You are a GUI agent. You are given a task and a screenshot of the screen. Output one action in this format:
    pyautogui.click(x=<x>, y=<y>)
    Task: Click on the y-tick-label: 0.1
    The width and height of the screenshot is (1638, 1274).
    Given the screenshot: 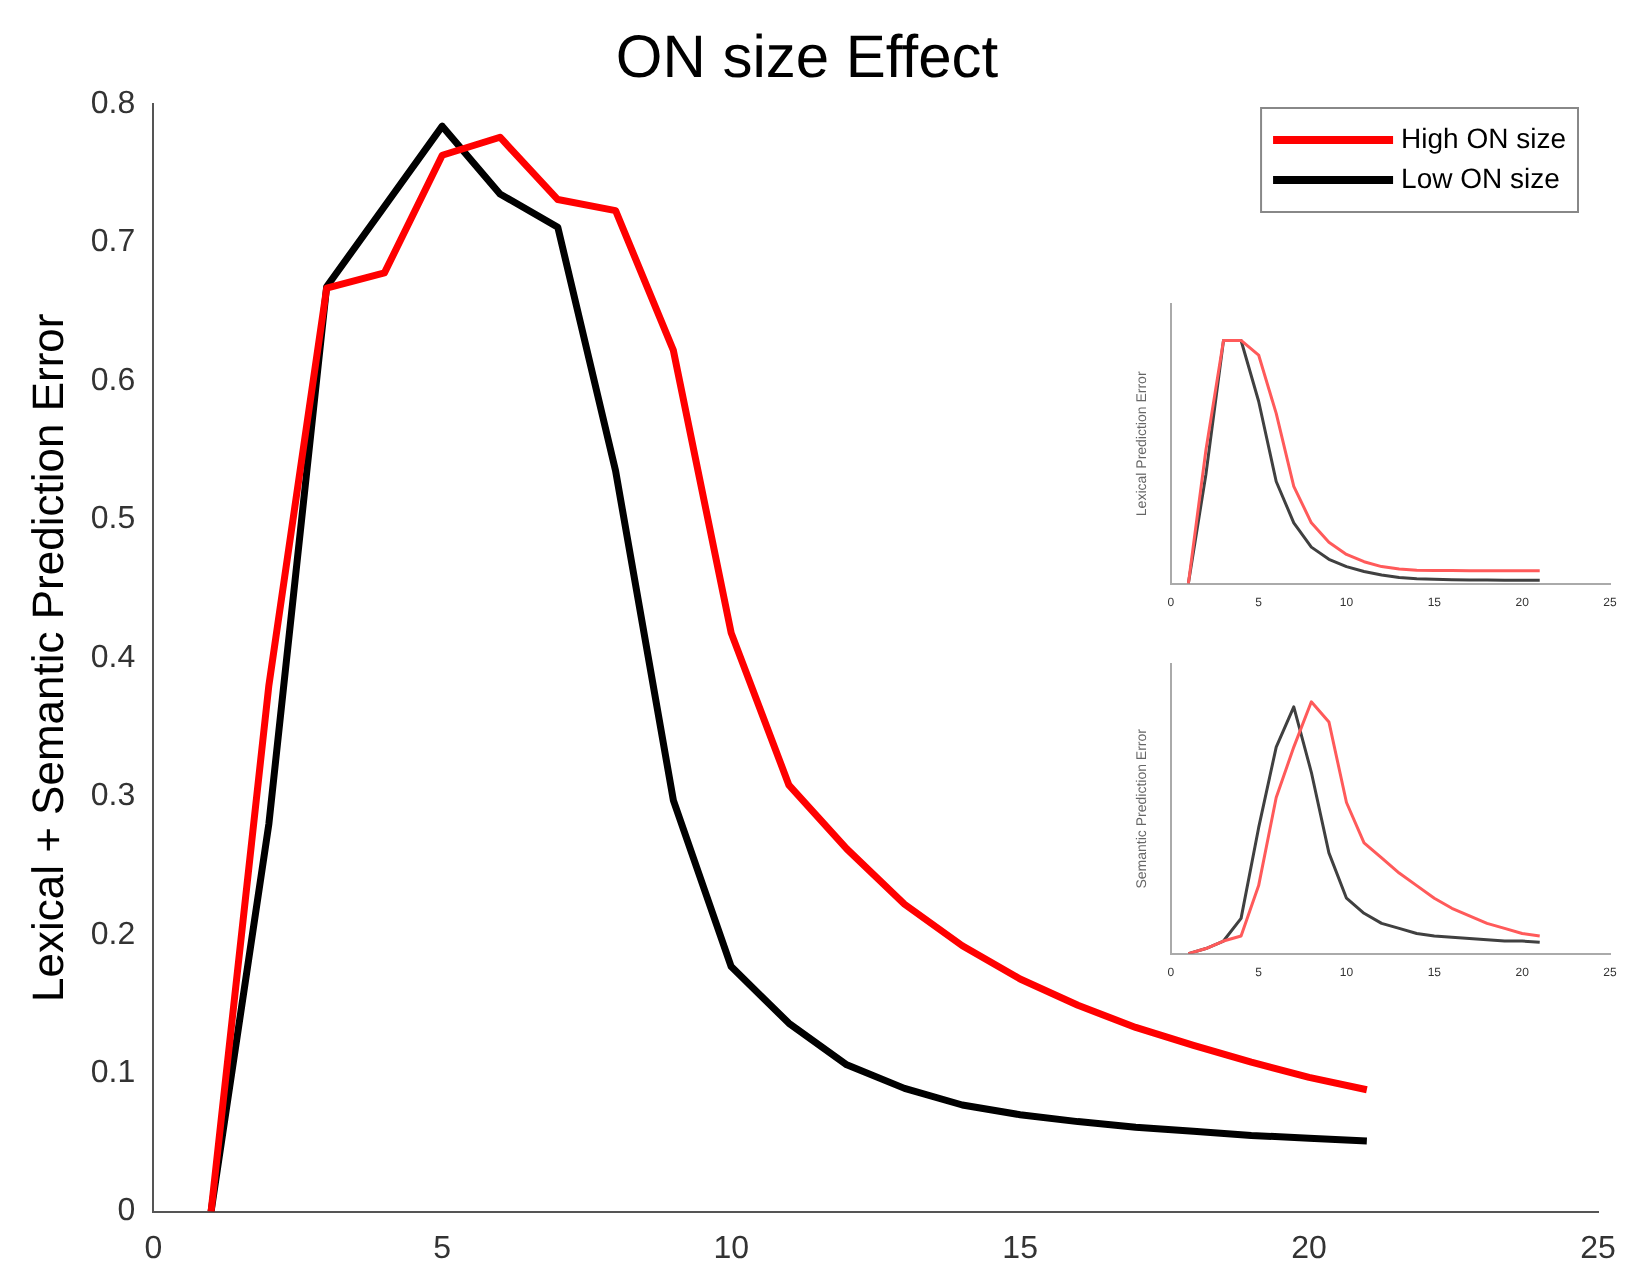 What is the action you would take?
    pyautogui.click(x=113, y=1072)
    